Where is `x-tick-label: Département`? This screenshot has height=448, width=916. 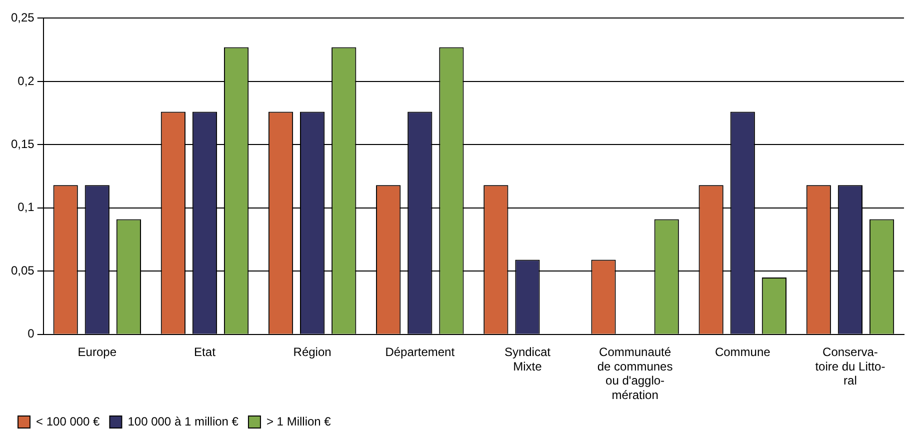
x-tick-label: Département is located at coordinates (420, 351).